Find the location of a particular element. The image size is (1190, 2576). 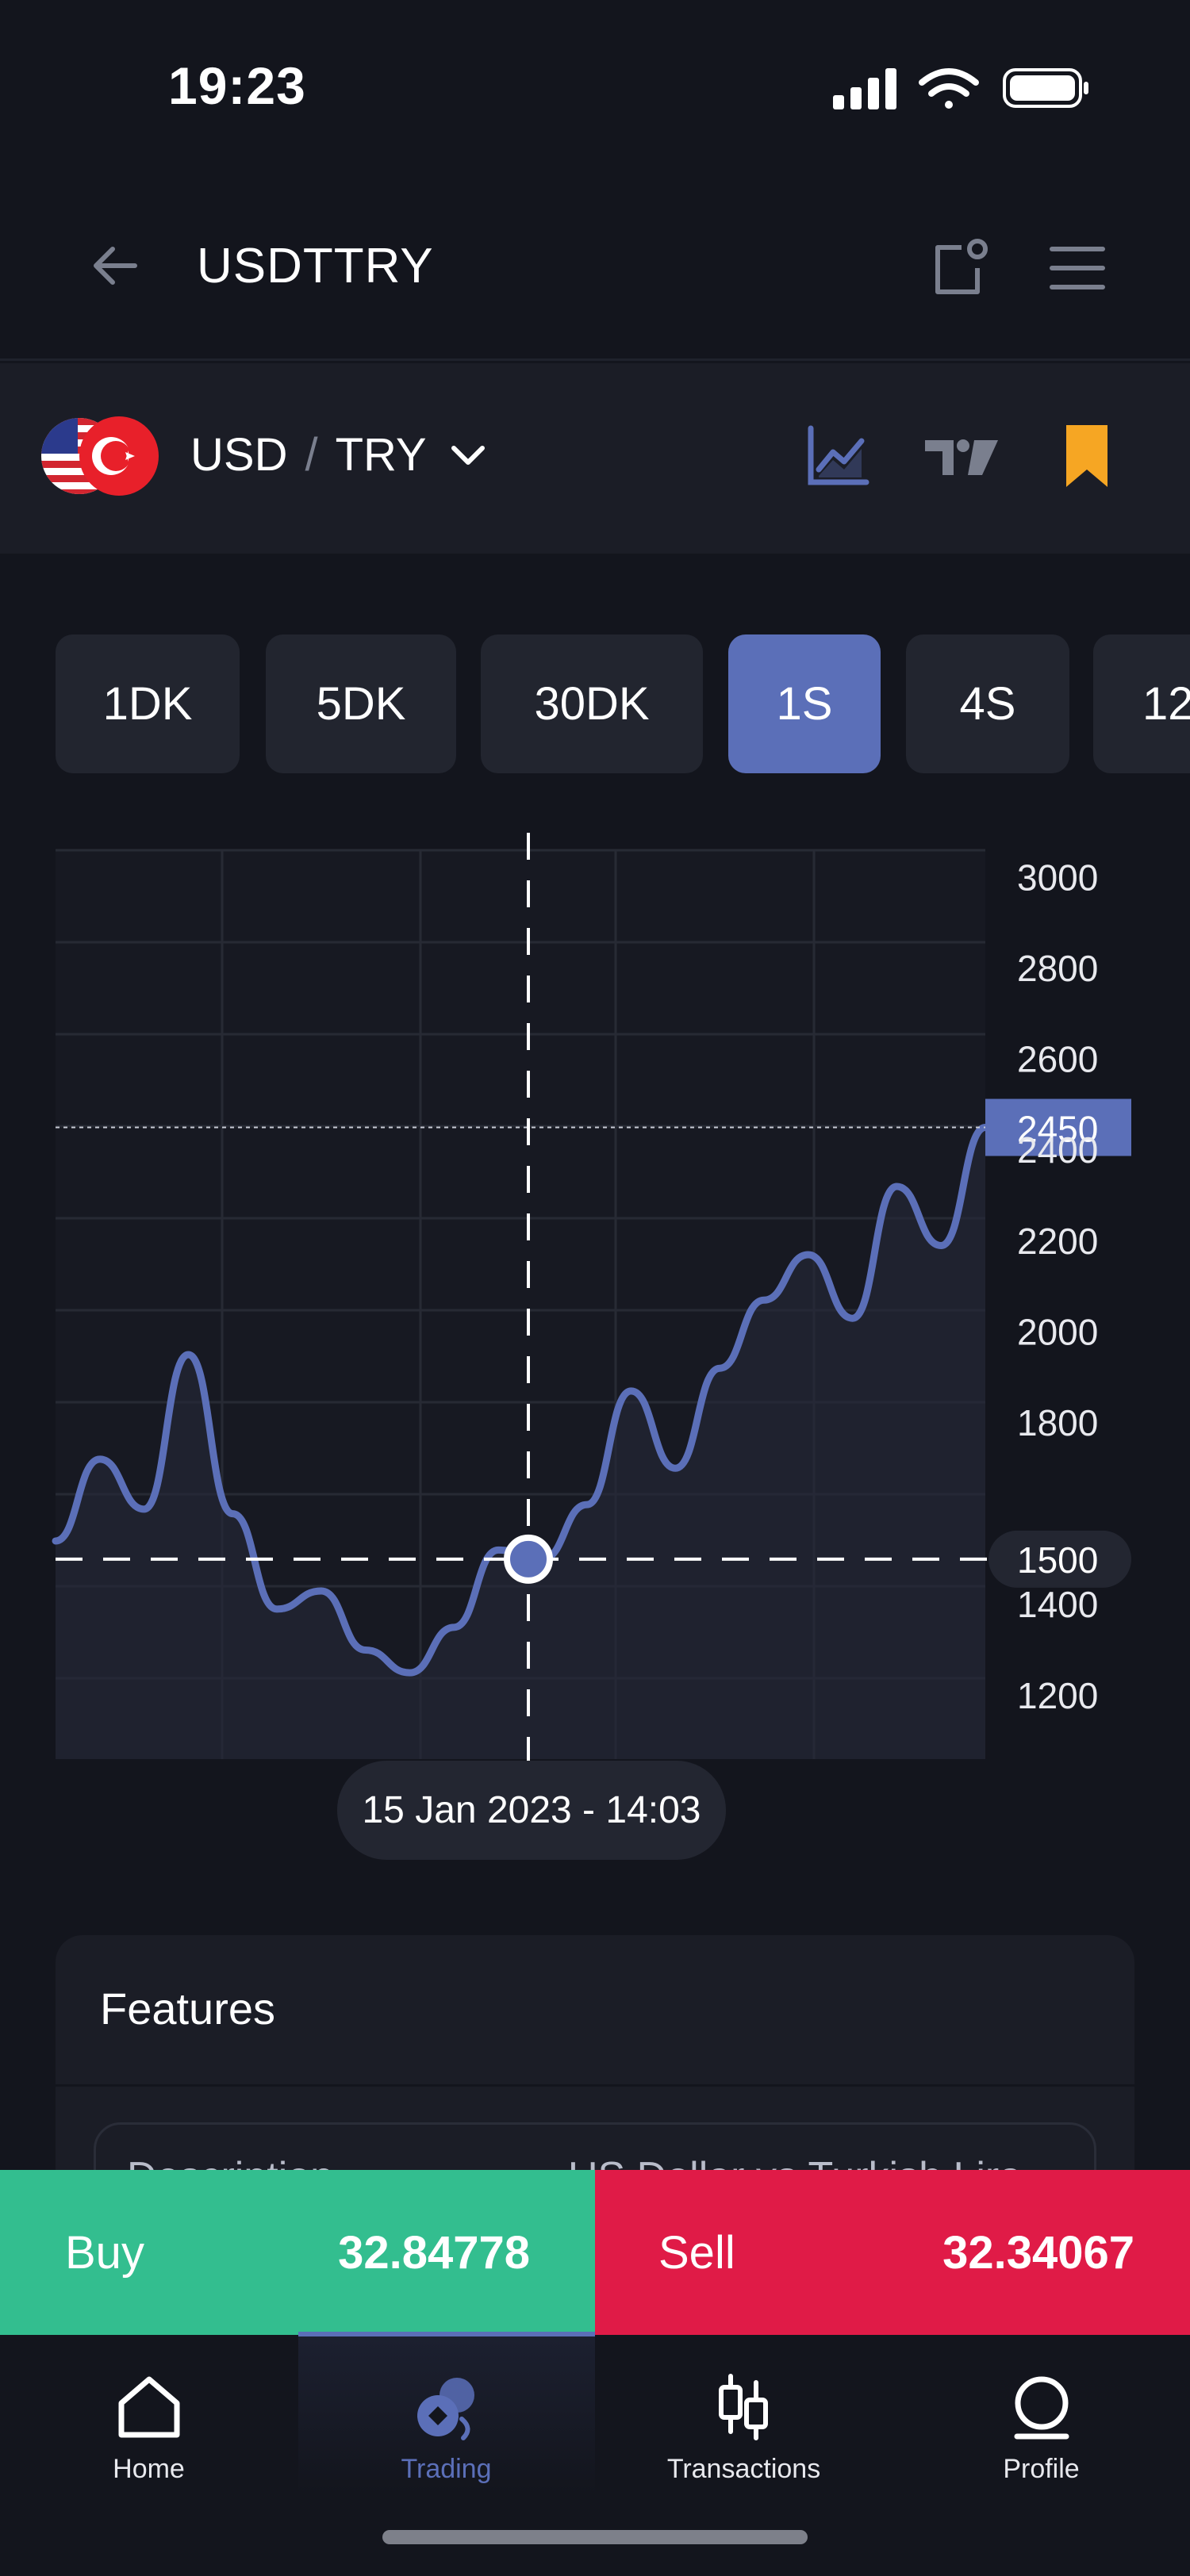

status-icons is located at coordinates (960, 89).